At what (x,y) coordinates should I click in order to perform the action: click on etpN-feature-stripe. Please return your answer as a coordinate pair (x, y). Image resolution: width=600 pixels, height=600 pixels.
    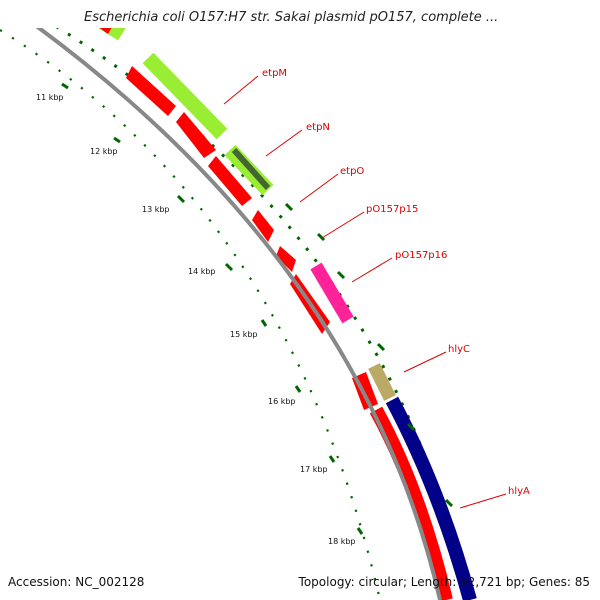
    Looking at the image, I should click on (251, 169).